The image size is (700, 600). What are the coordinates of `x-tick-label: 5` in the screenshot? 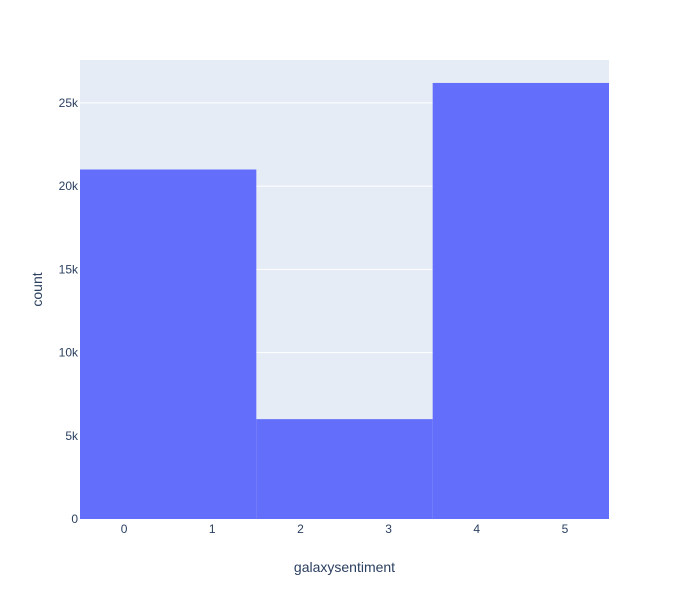 It's located at (565, 529).